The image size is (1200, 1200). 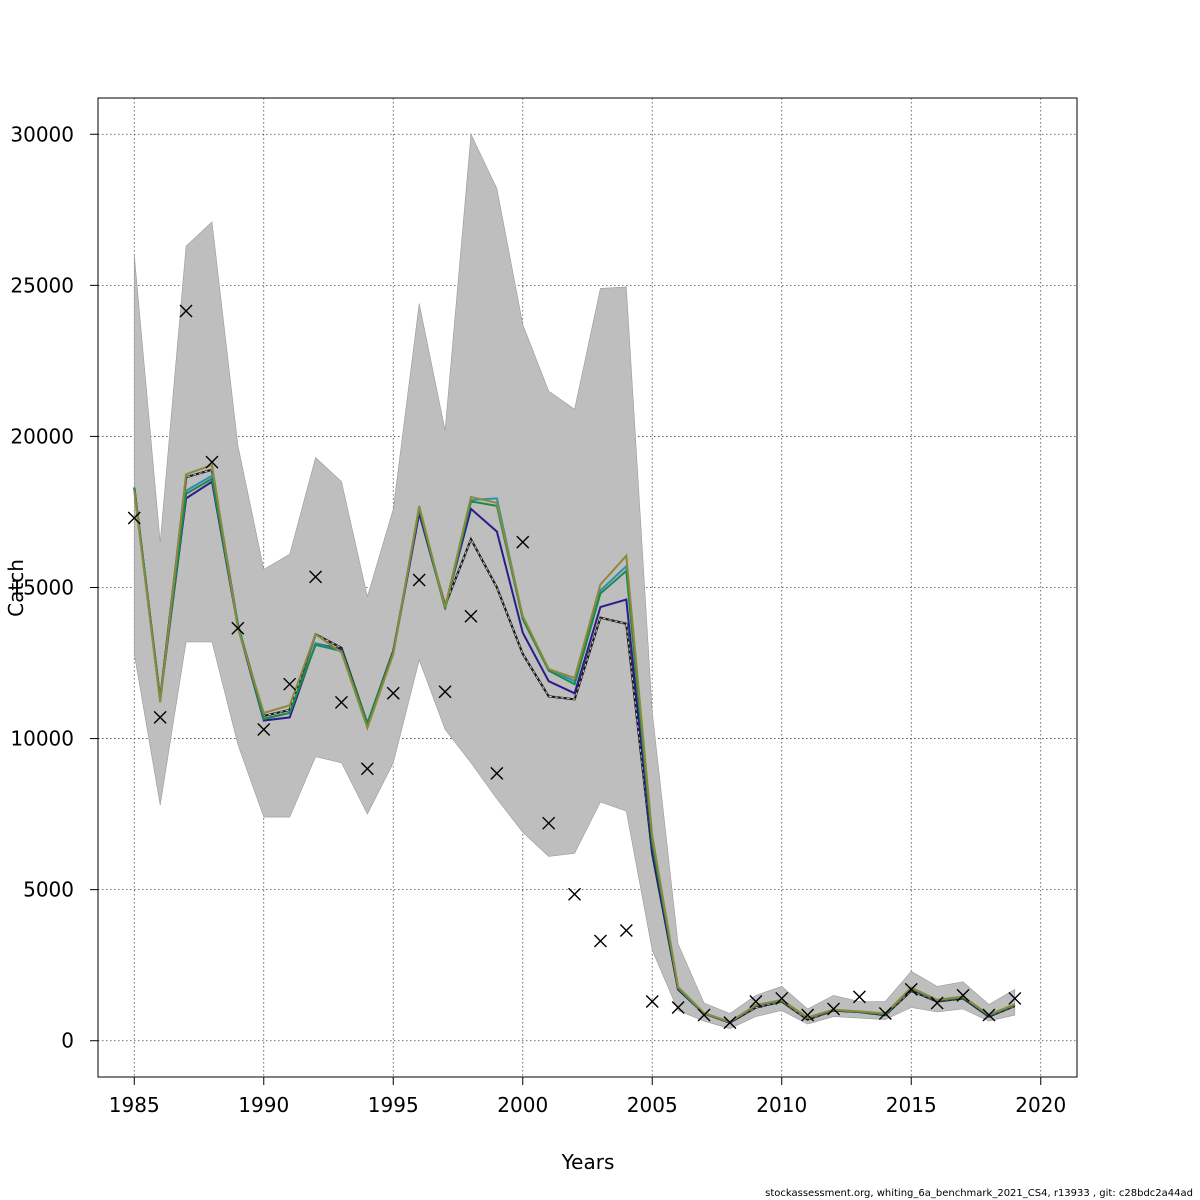 I want to click on y-tick-label: 5000, so click(x=48, y=890).